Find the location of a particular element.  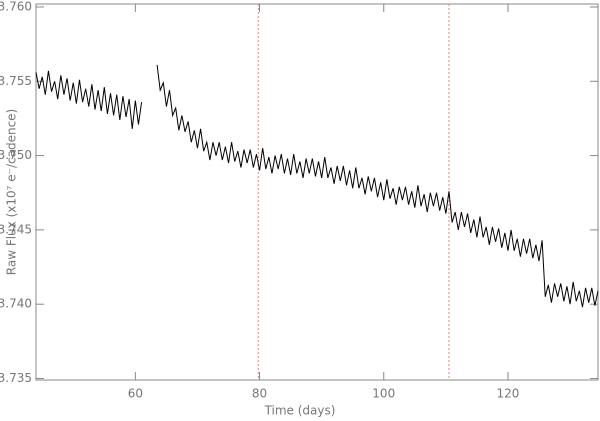

x-tick-label: 60 is located at coordinates (135, 394).